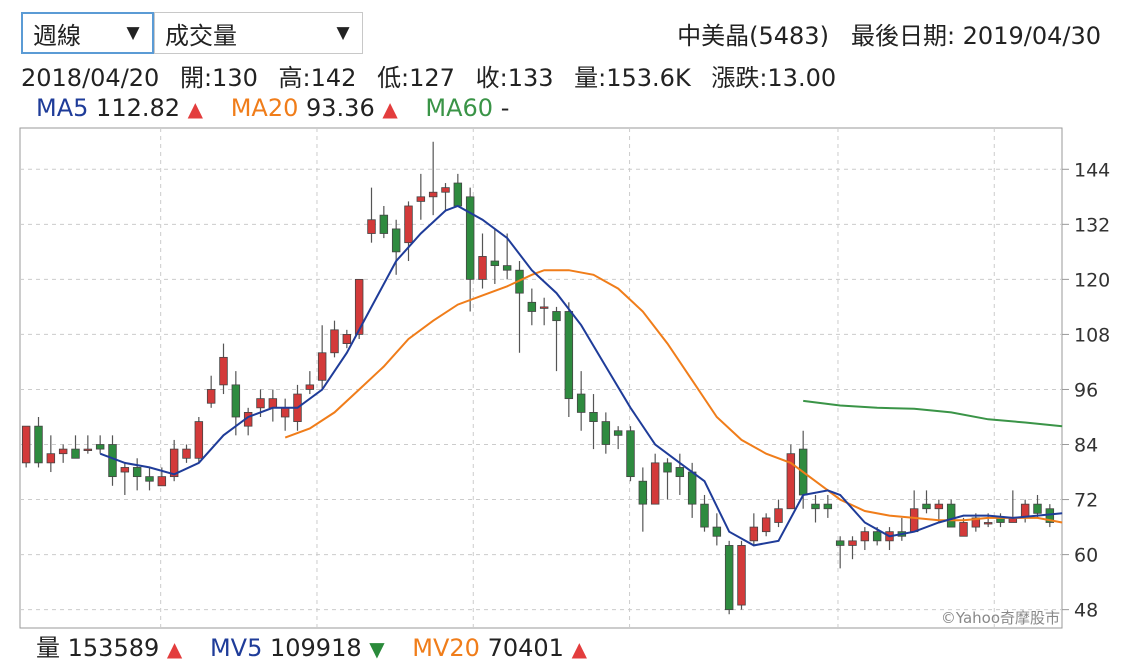 The width and height of the screenshot is (1148, 663). Describe the element at coordinates (315, 648) in the screenshot. I see `mv5-value: 109918` at that location.